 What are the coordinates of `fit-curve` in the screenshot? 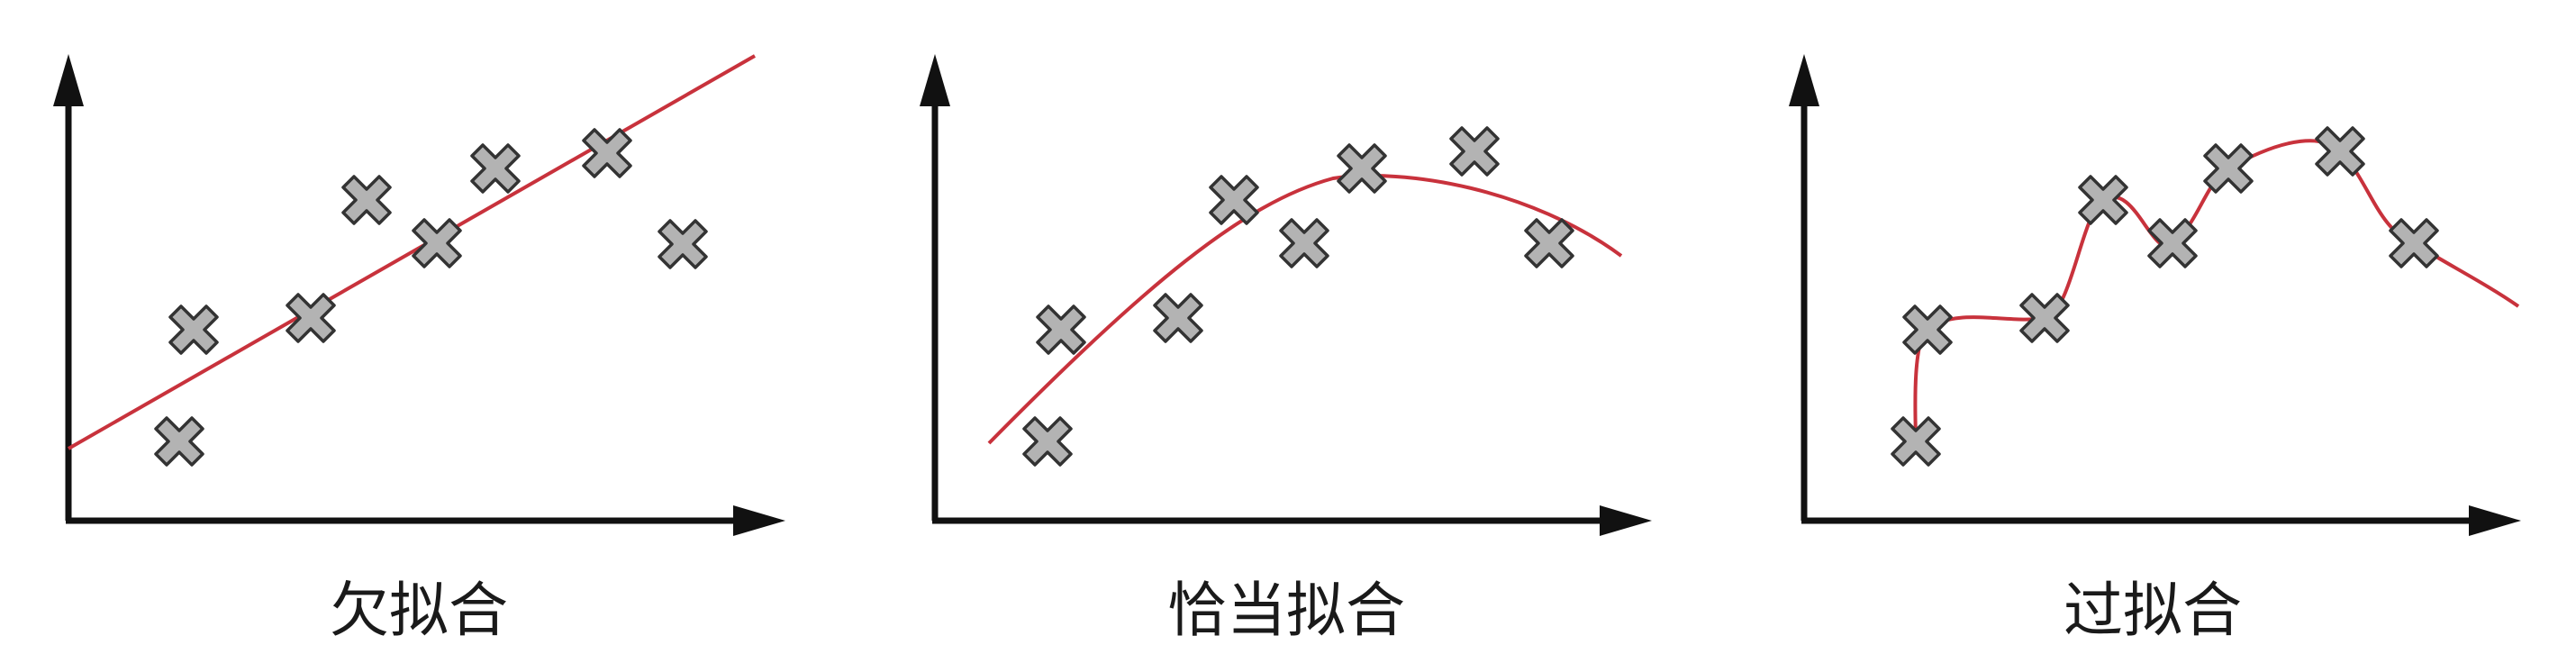 It's located at (1305, 309).